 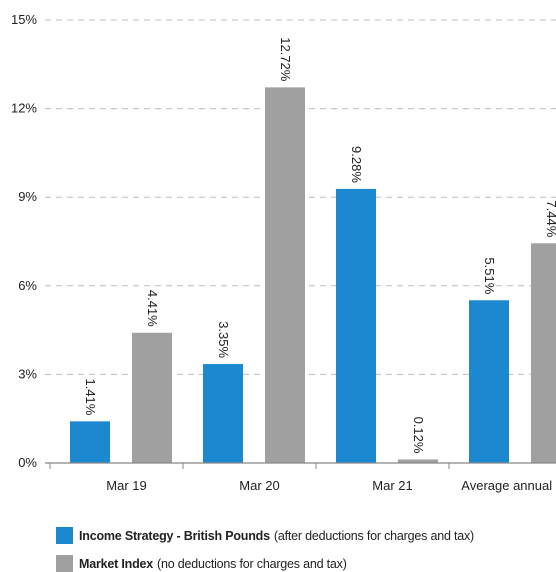 What do you see at coordinates (116, 563) in the screenshot?
I see `legend-series-name: Market Index` at bounding box center [116, 563].